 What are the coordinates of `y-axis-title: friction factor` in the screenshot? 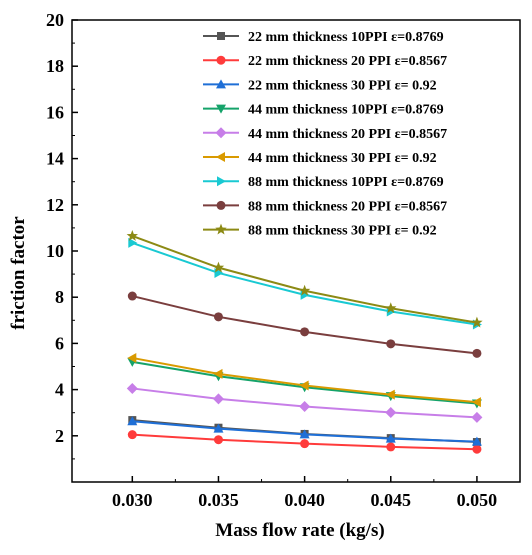 It's located at (18, 273).